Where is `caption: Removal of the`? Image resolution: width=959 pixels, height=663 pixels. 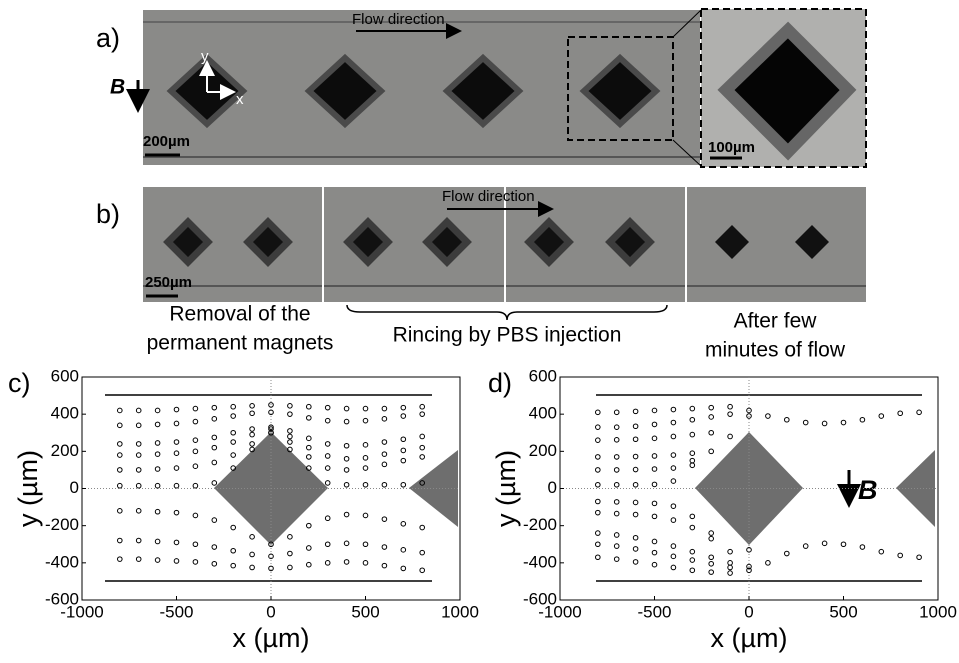 caption: Removal of the is located at coordinates (239, 314).